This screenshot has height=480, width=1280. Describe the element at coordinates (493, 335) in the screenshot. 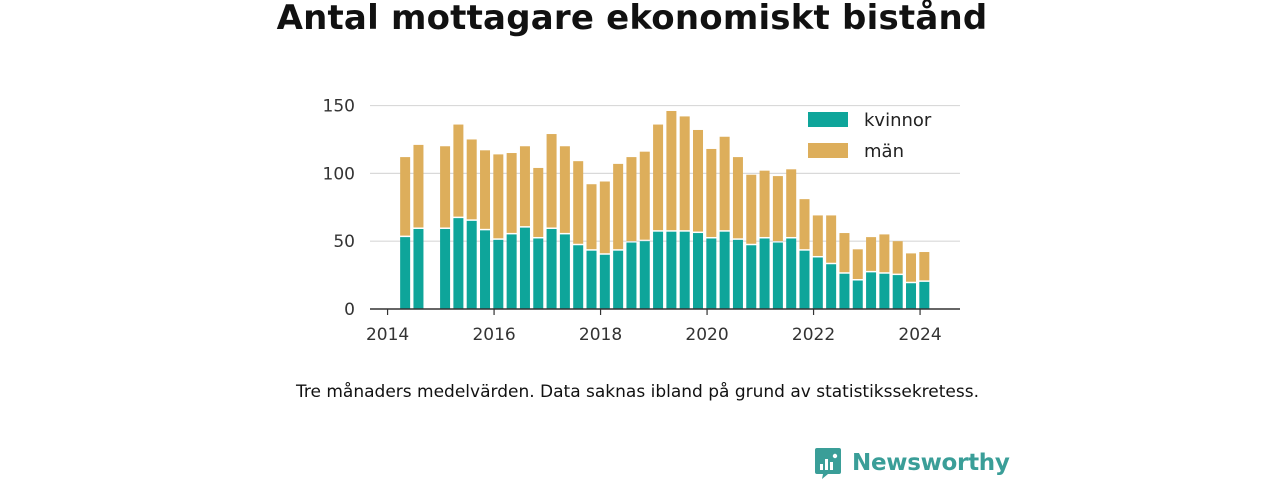

I see `x-tick-label-2016: 2016` at that location.